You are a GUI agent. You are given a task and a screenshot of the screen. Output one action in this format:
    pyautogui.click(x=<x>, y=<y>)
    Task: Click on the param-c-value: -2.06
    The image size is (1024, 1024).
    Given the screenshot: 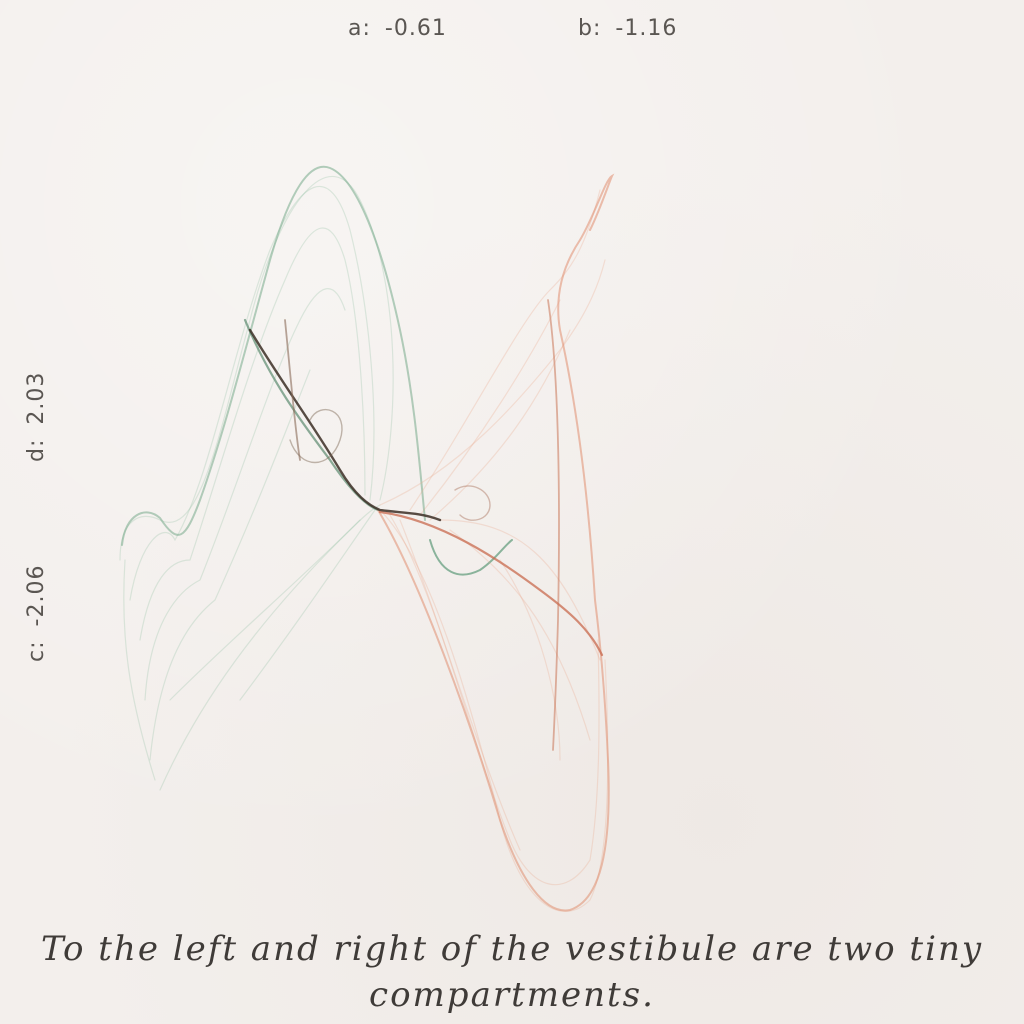 What is the action you would take?
    pyautogui.click(x=36, y=595)
    